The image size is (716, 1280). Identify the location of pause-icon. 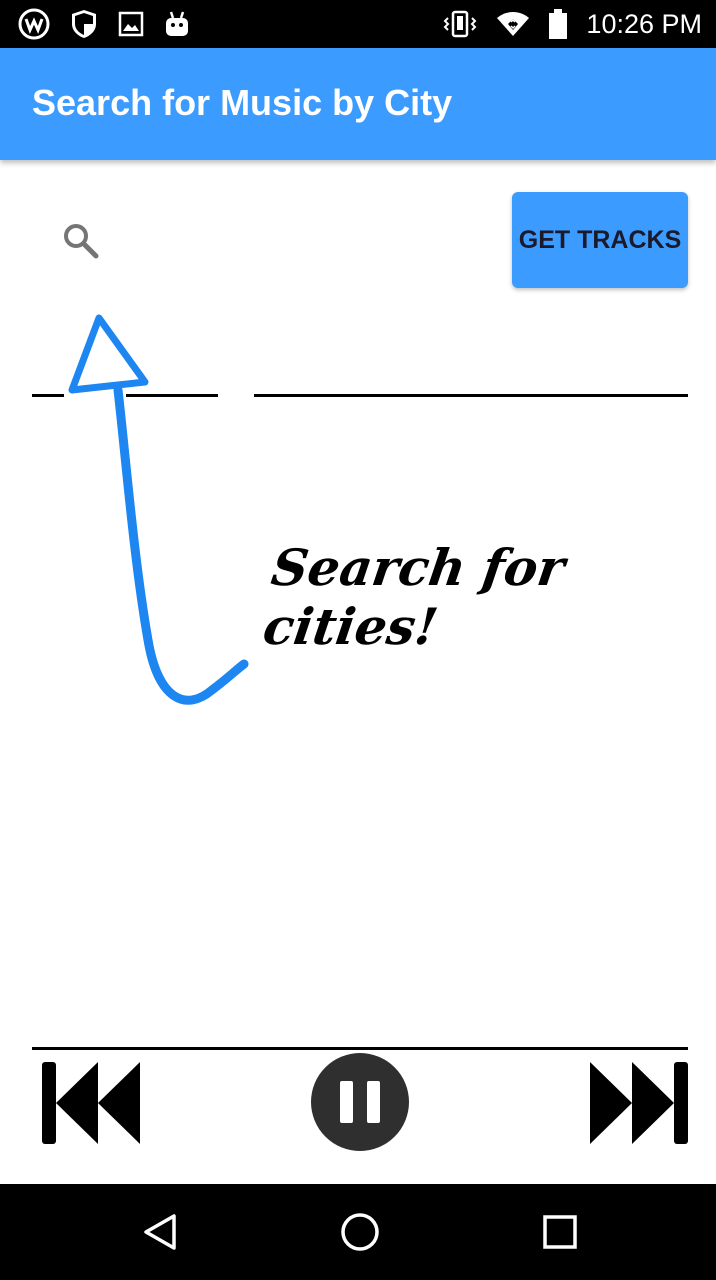
(360, 1102).